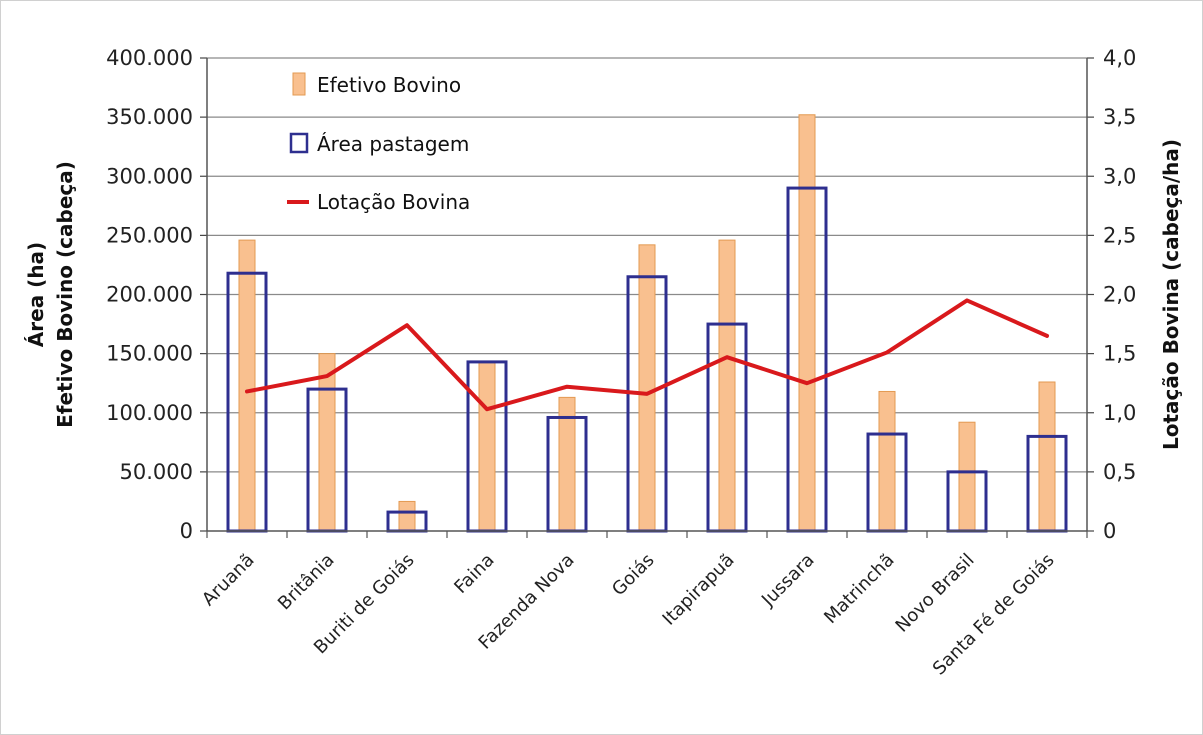 The width and height of the screenshot is (1203, 735). I want to click on legend-swatch-efetivo, so click(299, 84).